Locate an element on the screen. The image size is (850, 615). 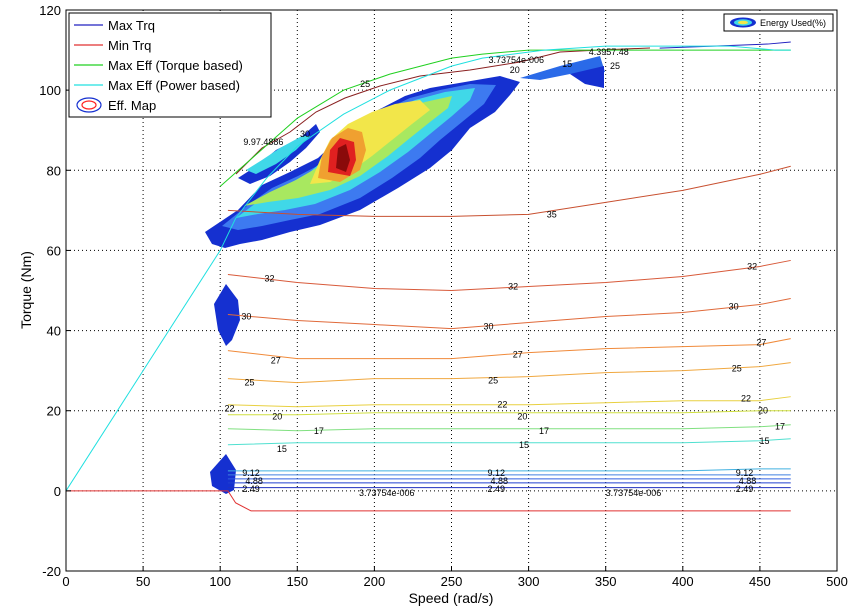
eff-map-upper-left-cyan is located at coordinates (278, 155).